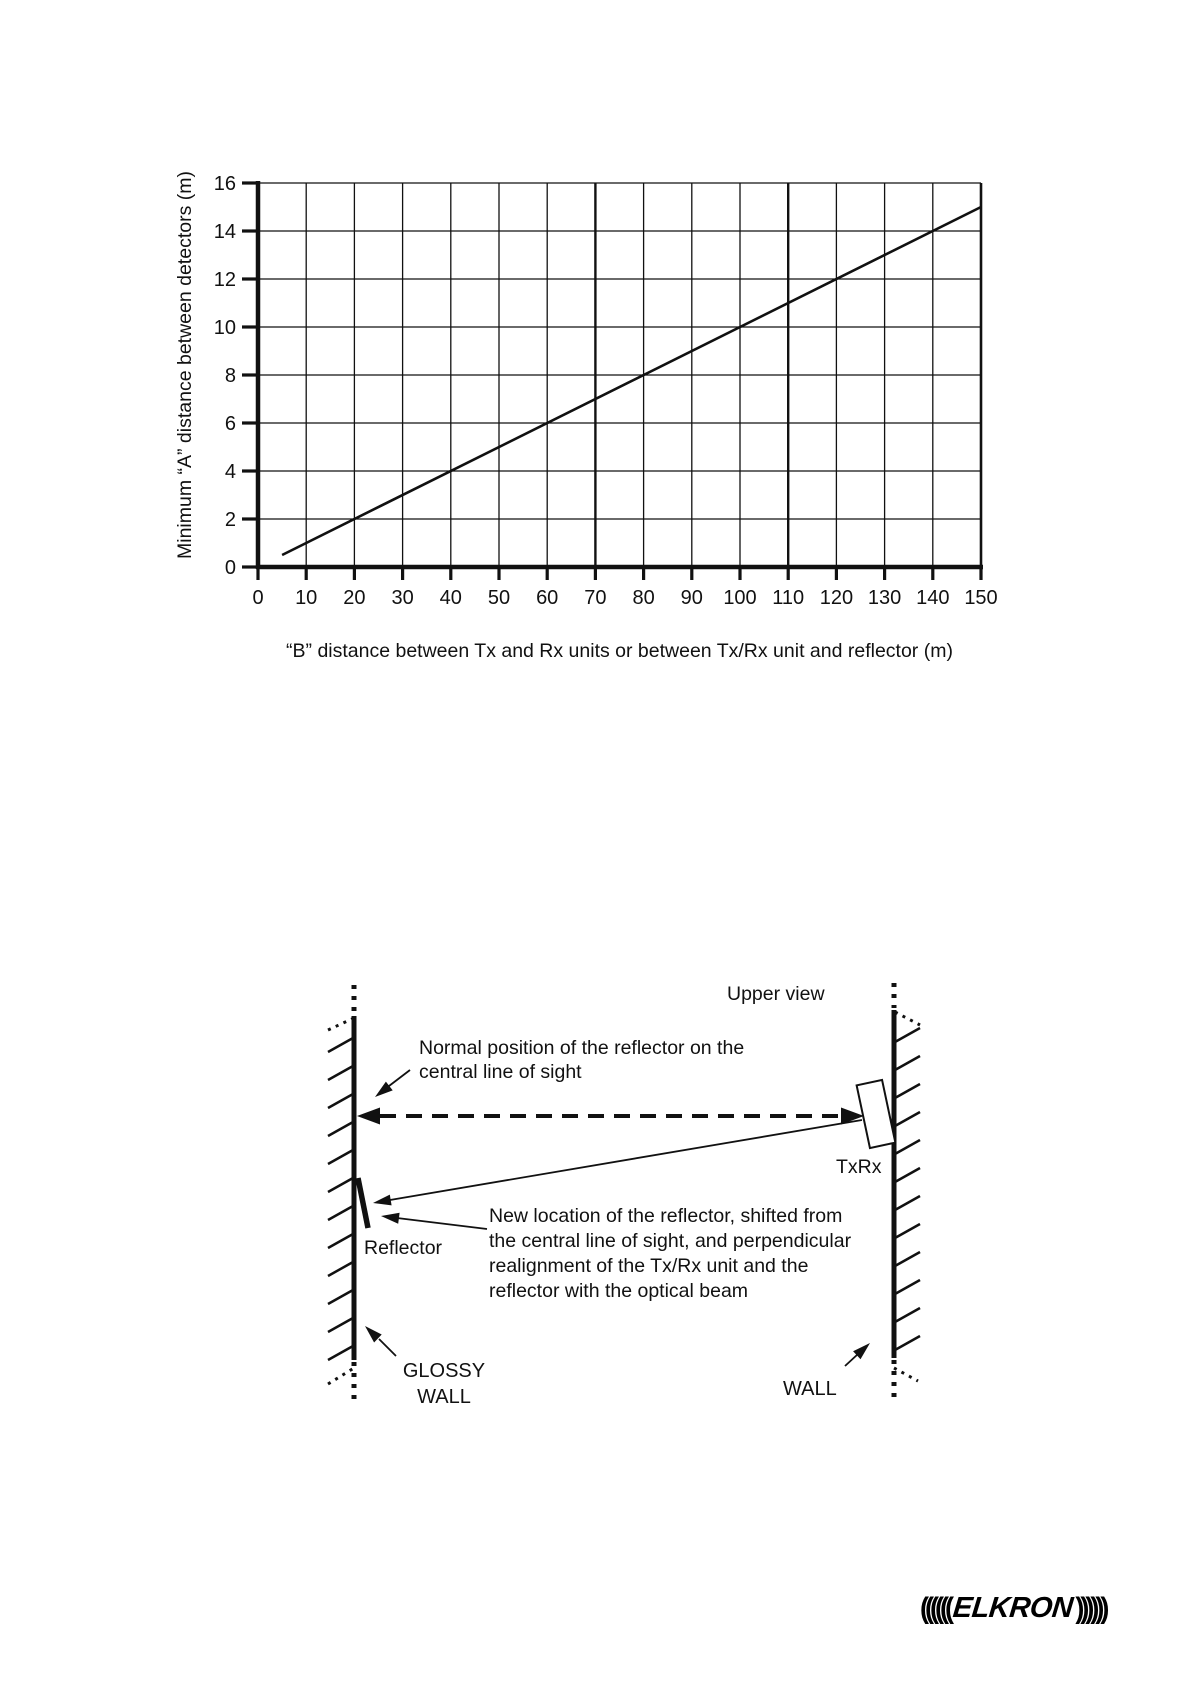 The height and width of the screenshot is (1684, 1190). What do you see at coordinates (852, 1116) in the screenshot?
I see `central-line-arrowhead-right` at bounding box center [852, 1116].